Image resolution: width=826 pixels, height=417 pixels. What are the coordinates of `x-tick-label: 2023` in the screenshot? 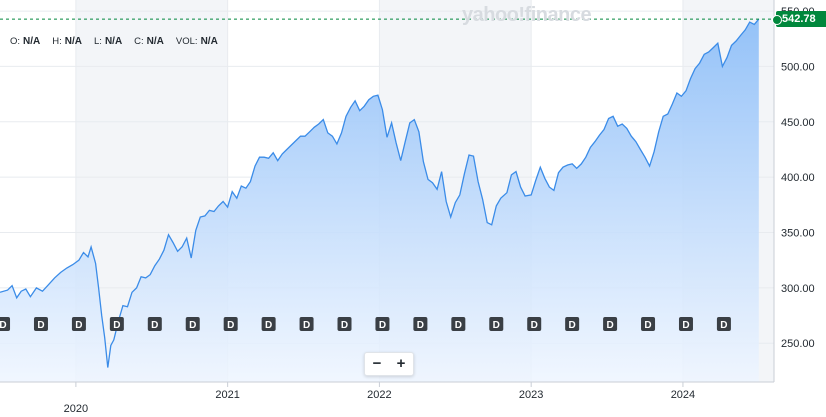 It's located at (531, 395).